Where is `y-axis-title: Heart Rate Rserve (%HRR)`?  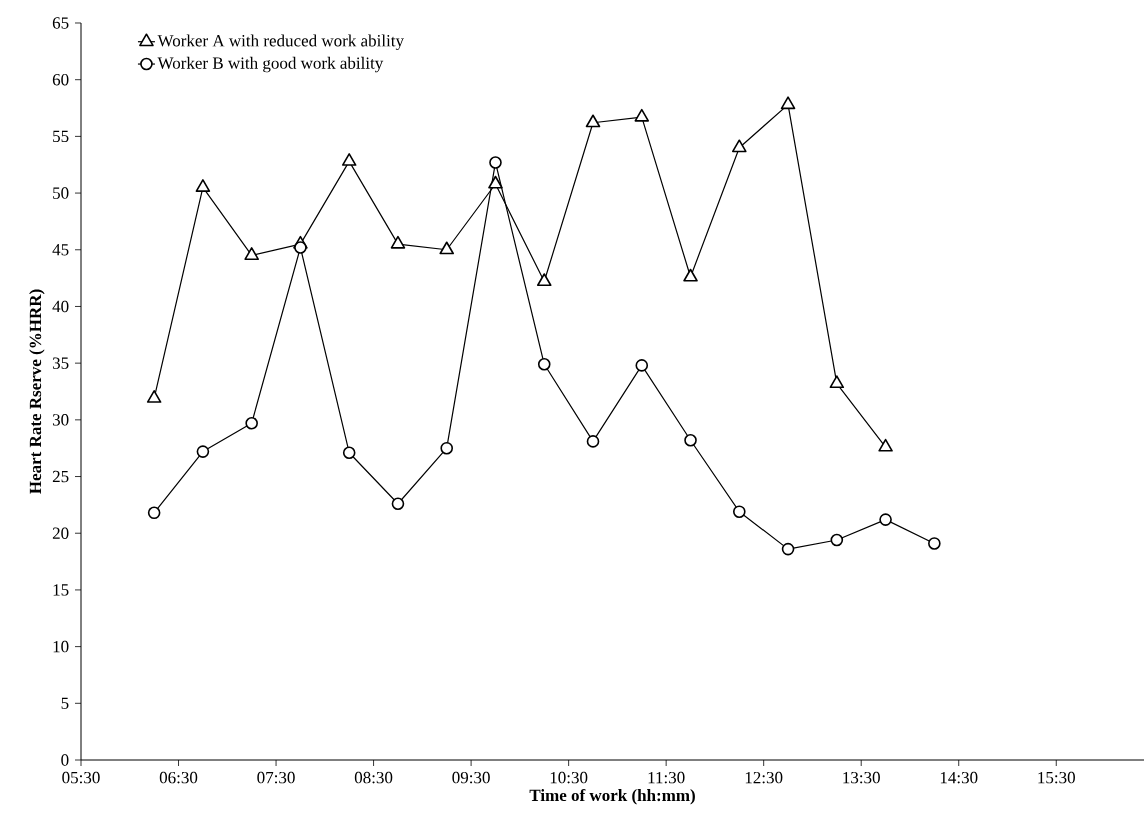 y-axis-title: Heart Rate Rserve (%HRR) is located at coordinates (37, 391).